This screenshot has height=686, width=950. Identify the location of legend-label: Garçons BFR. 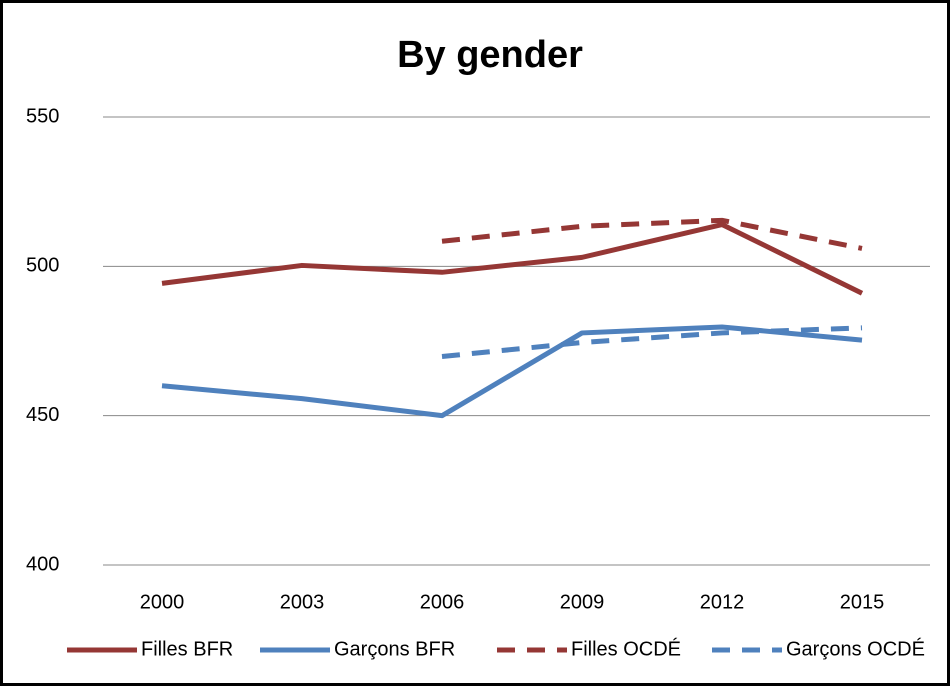
(394, 649).